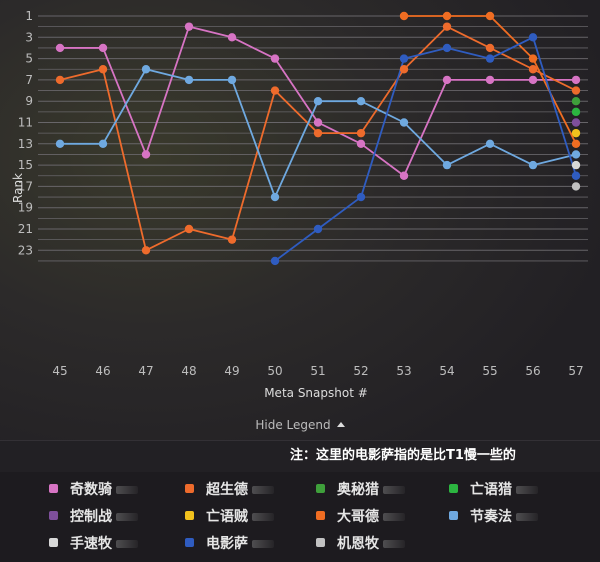  Describe the element at coordinates (360, 490) in the screenshot. I see `legend-item: 奥秘猎` at that location.